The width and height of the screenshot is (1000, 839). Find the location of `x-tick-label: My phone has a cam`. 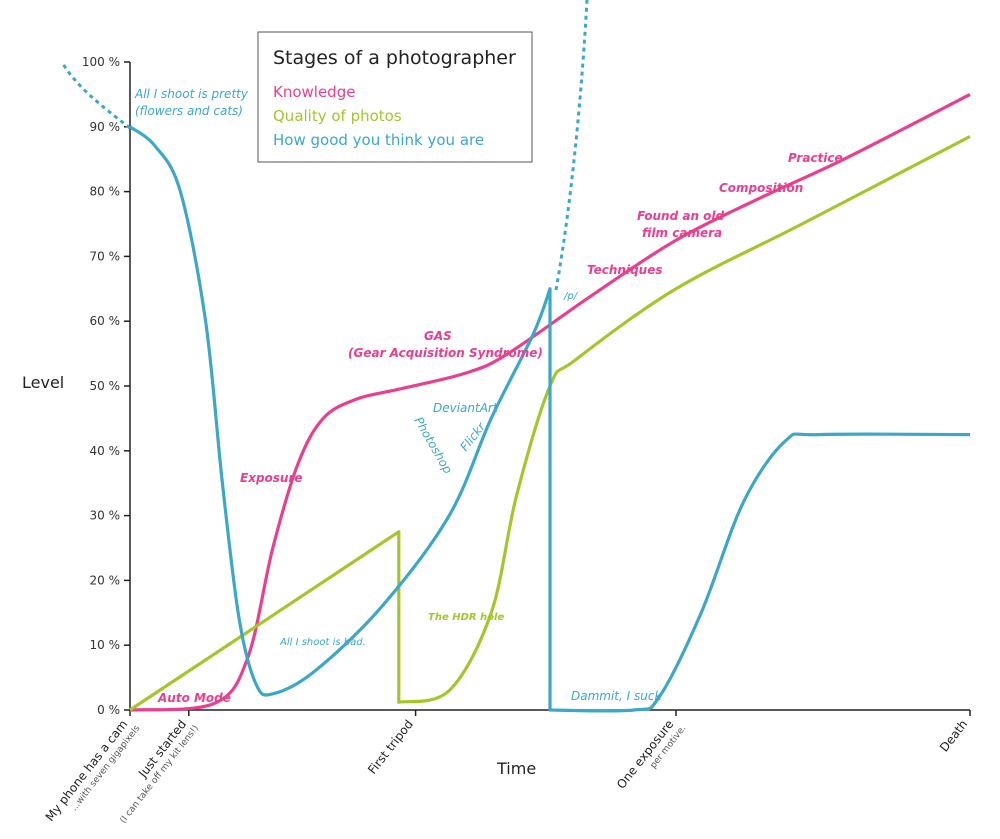

x-tick-label: My phone has a cam is located at coordinates (87, 770).